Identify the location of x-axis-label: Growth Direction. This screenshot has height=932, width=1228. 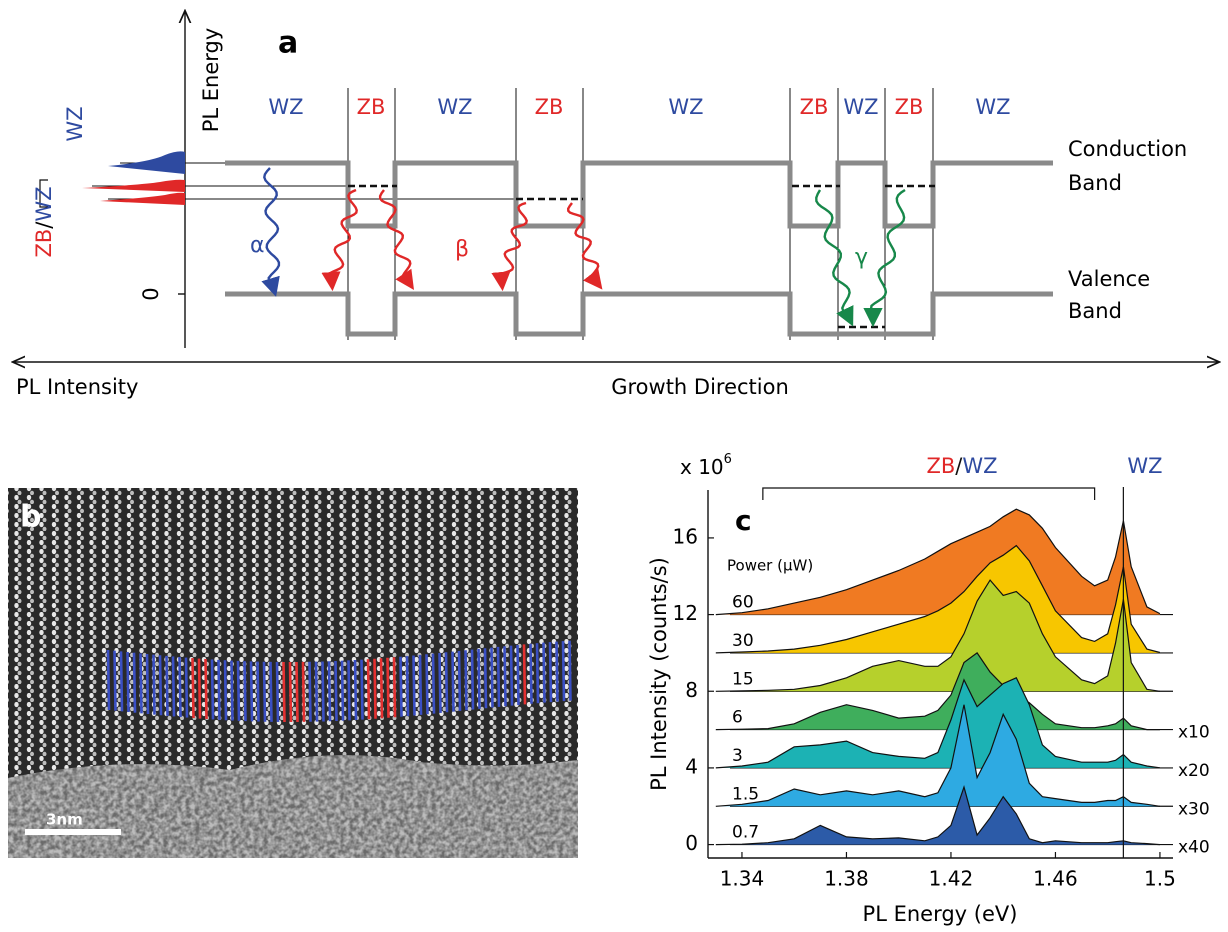
(700, 387).